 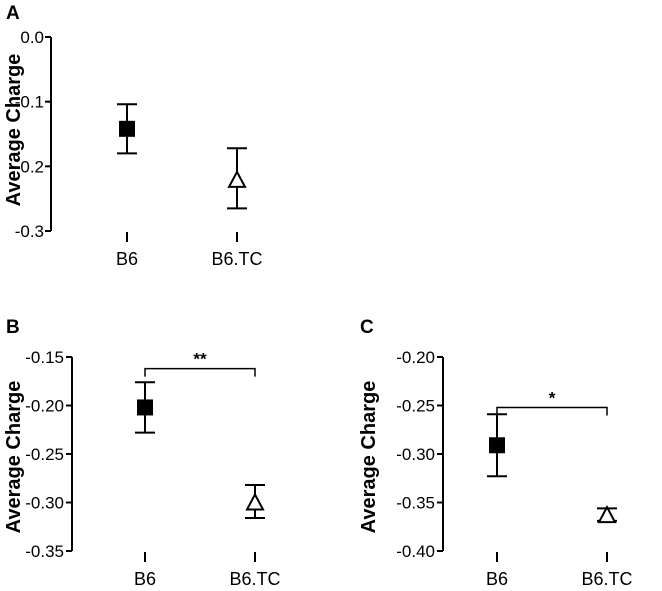 I want to click on y-tick-label: -0.15, so click(x=44, y=357).